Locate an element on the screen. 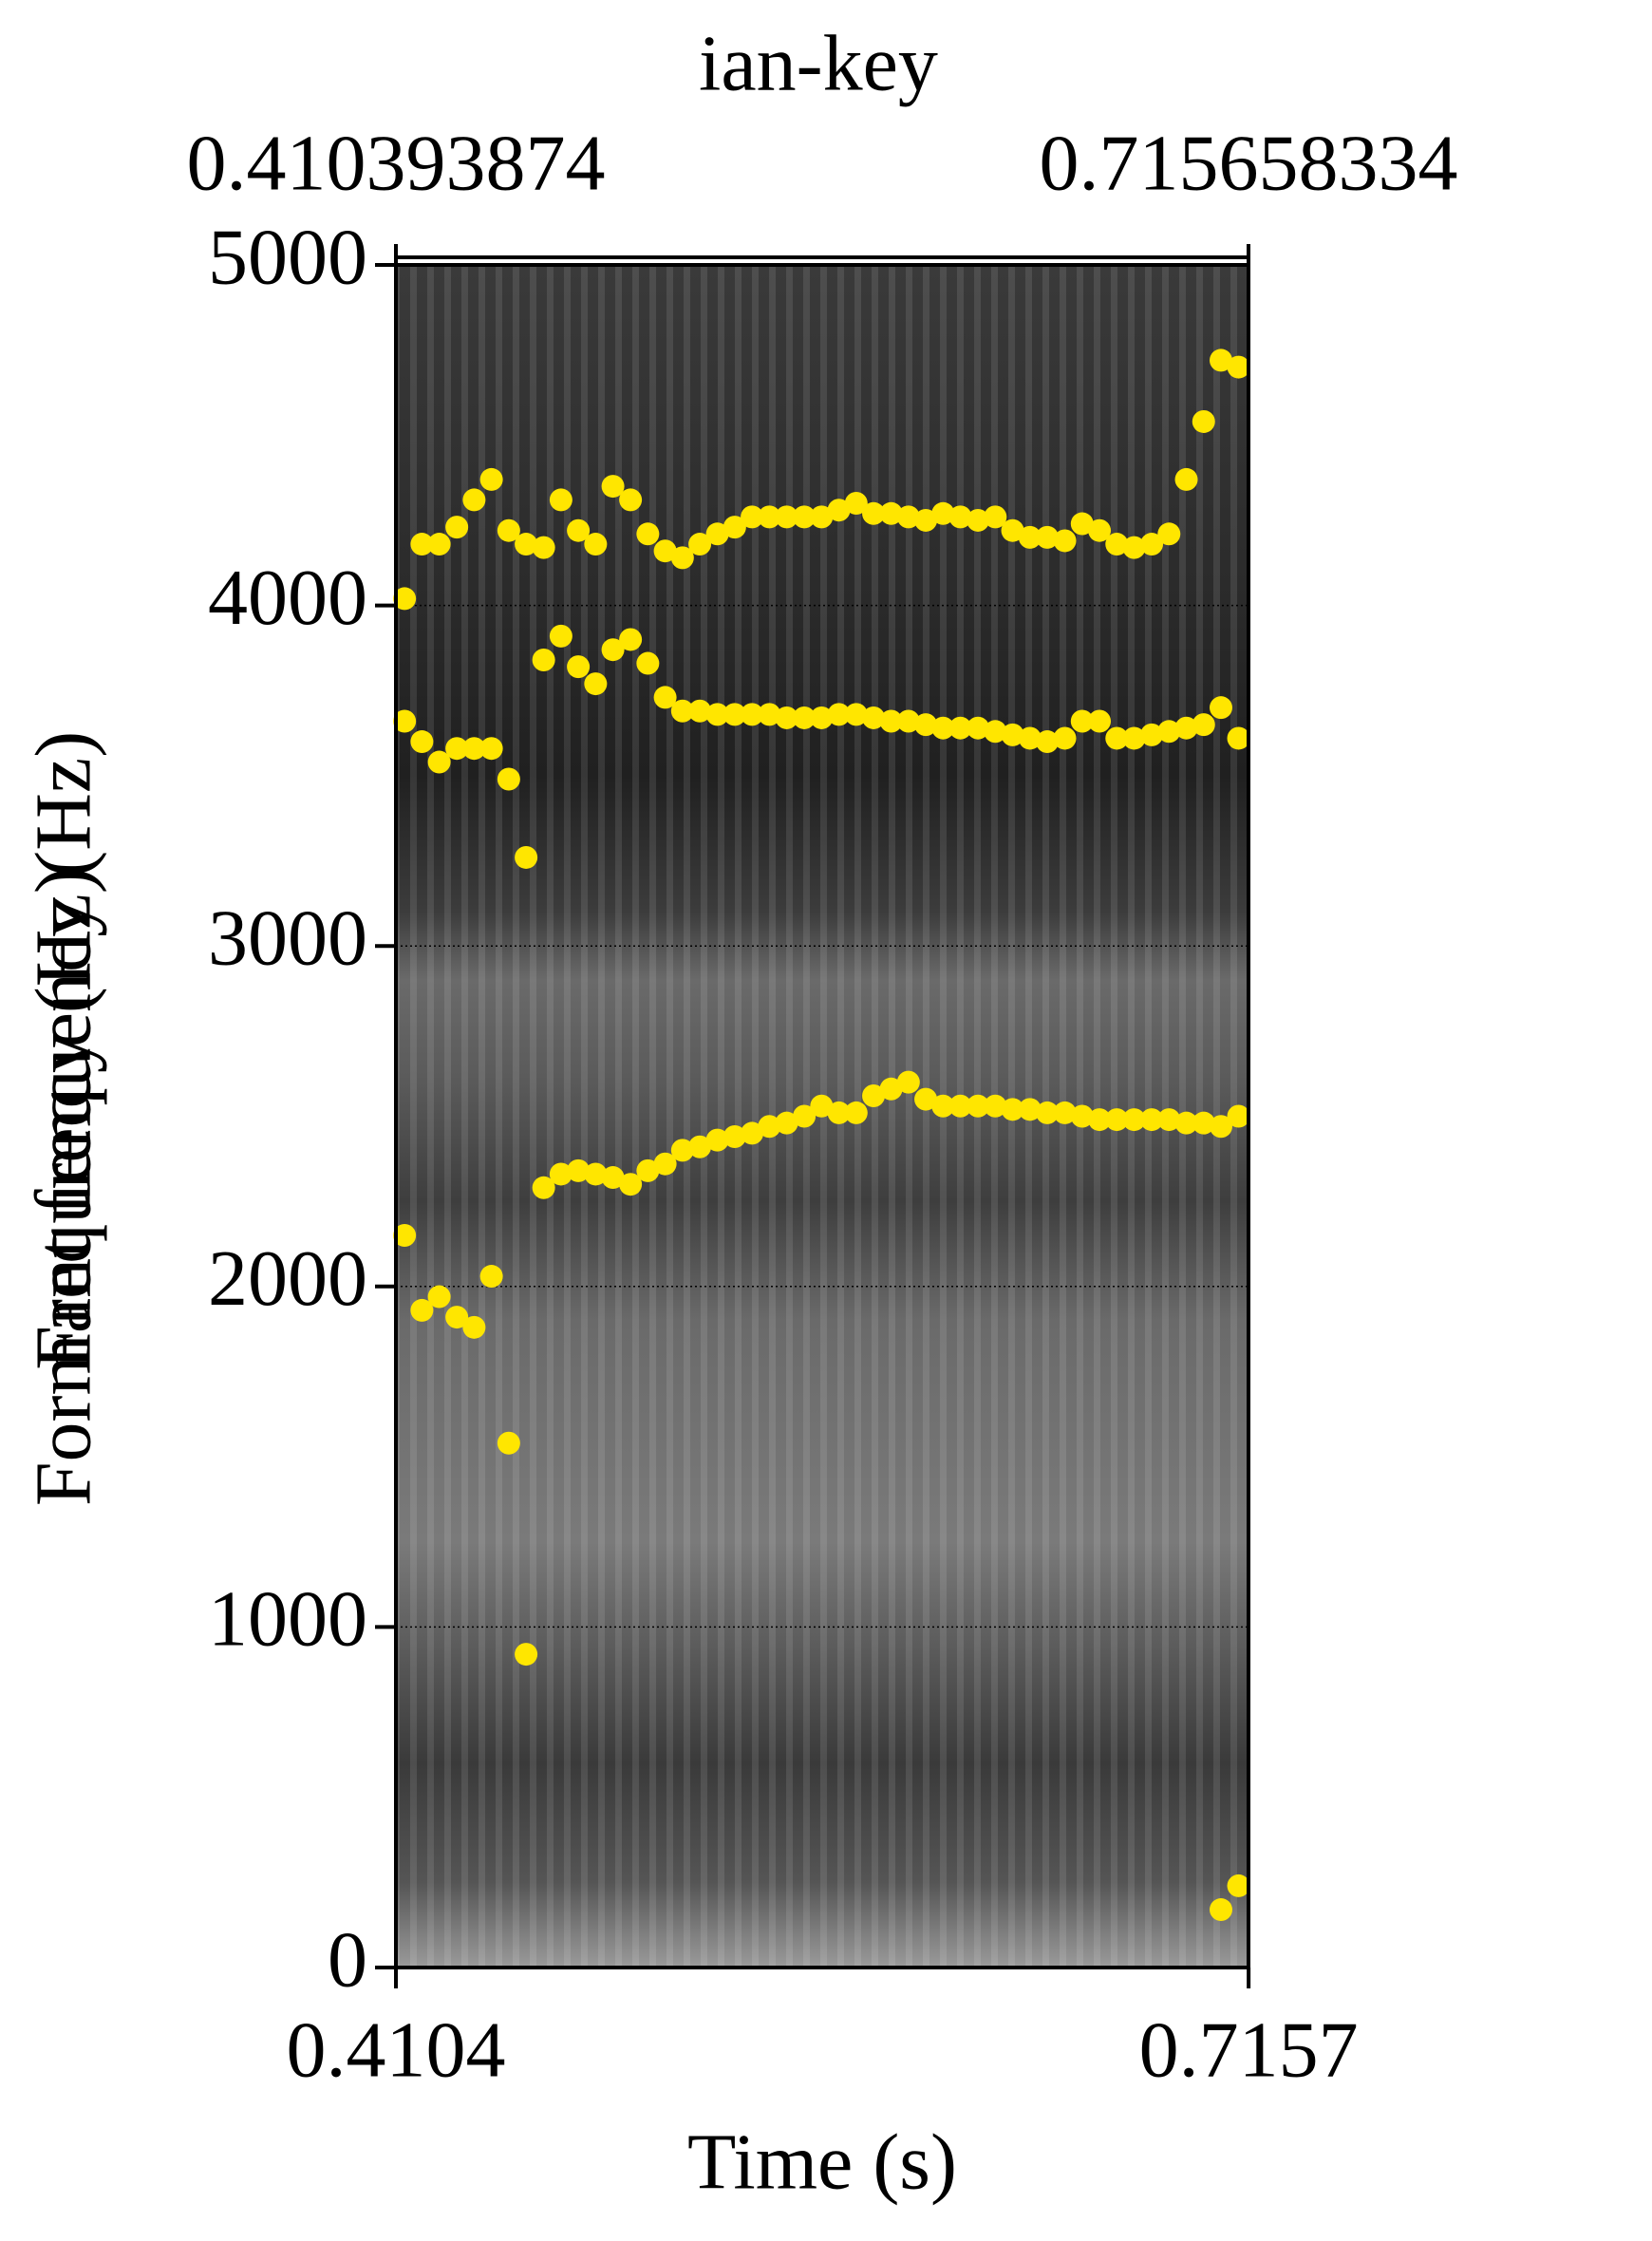 The image size is (1652, 2241). top-label: 0.410393874 is located at coordinates (396, 163).